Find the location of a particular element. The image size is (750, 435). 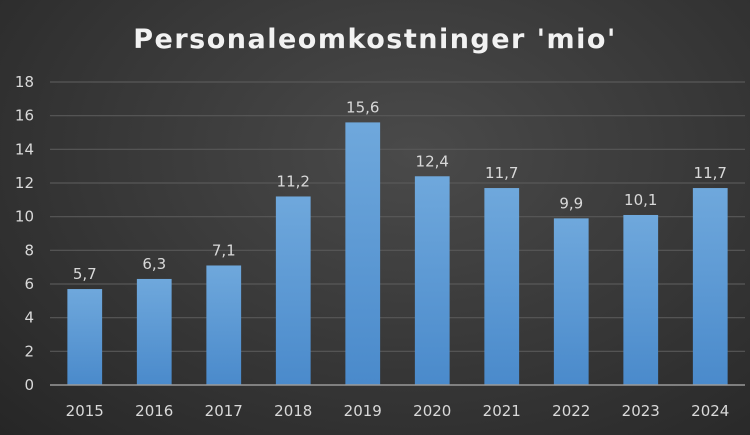

bar-2015 is located at coordinates (85, 337).